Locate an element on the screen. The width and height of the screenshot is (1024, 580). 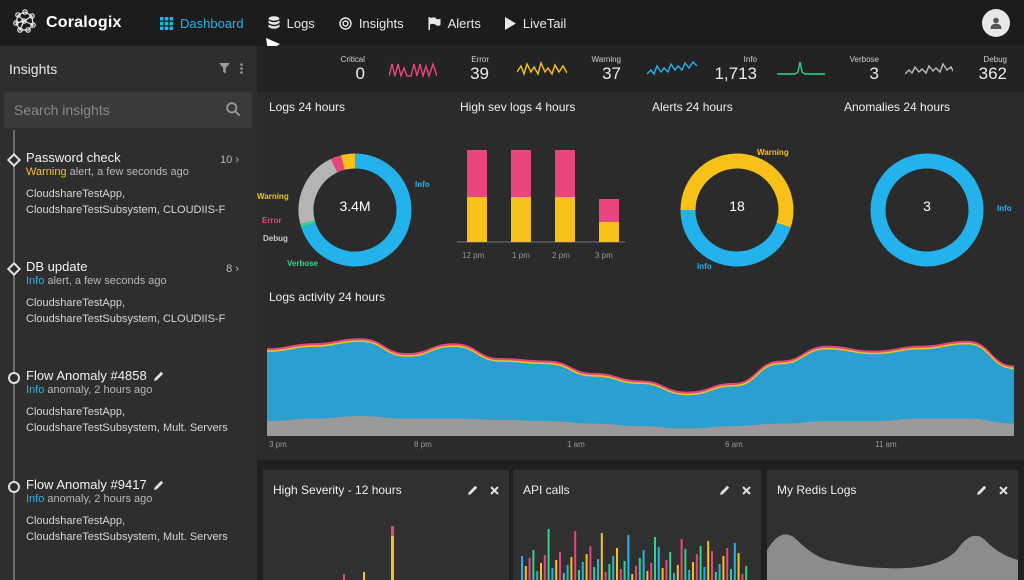
search-input is located at coordinates (109, 110).